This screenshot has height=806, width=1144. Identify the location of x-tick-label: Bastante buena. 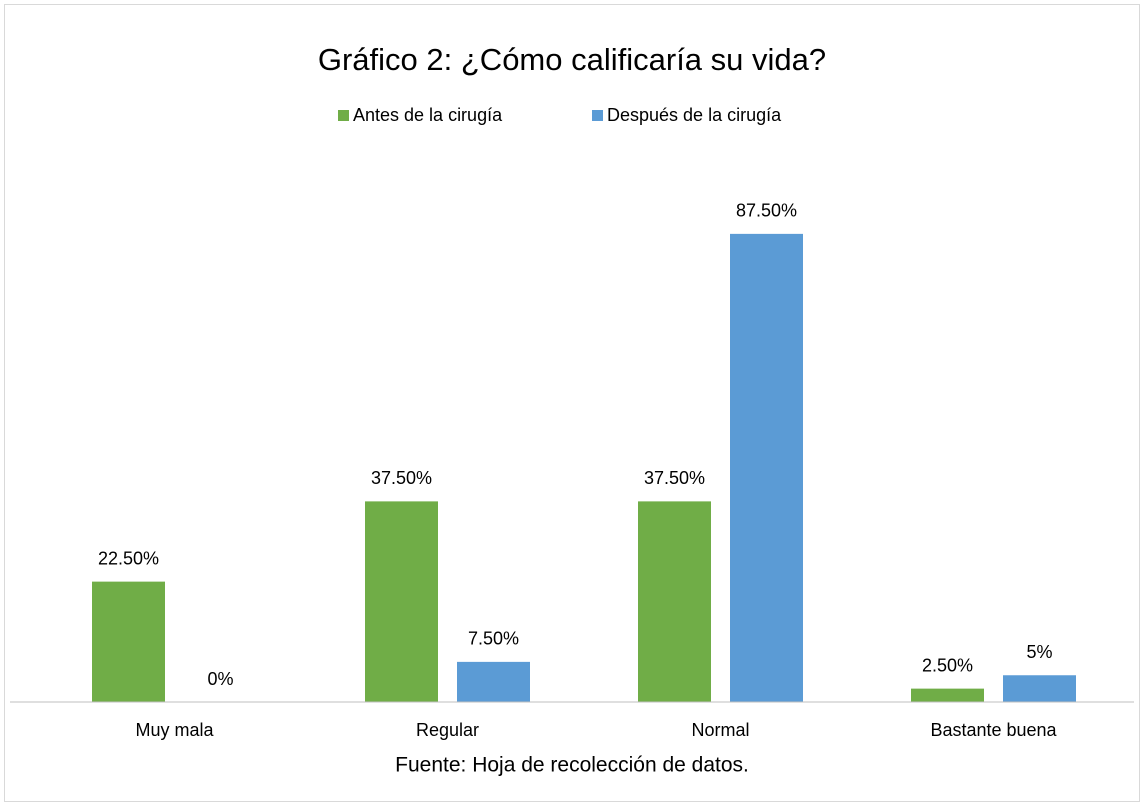
(993, 730).